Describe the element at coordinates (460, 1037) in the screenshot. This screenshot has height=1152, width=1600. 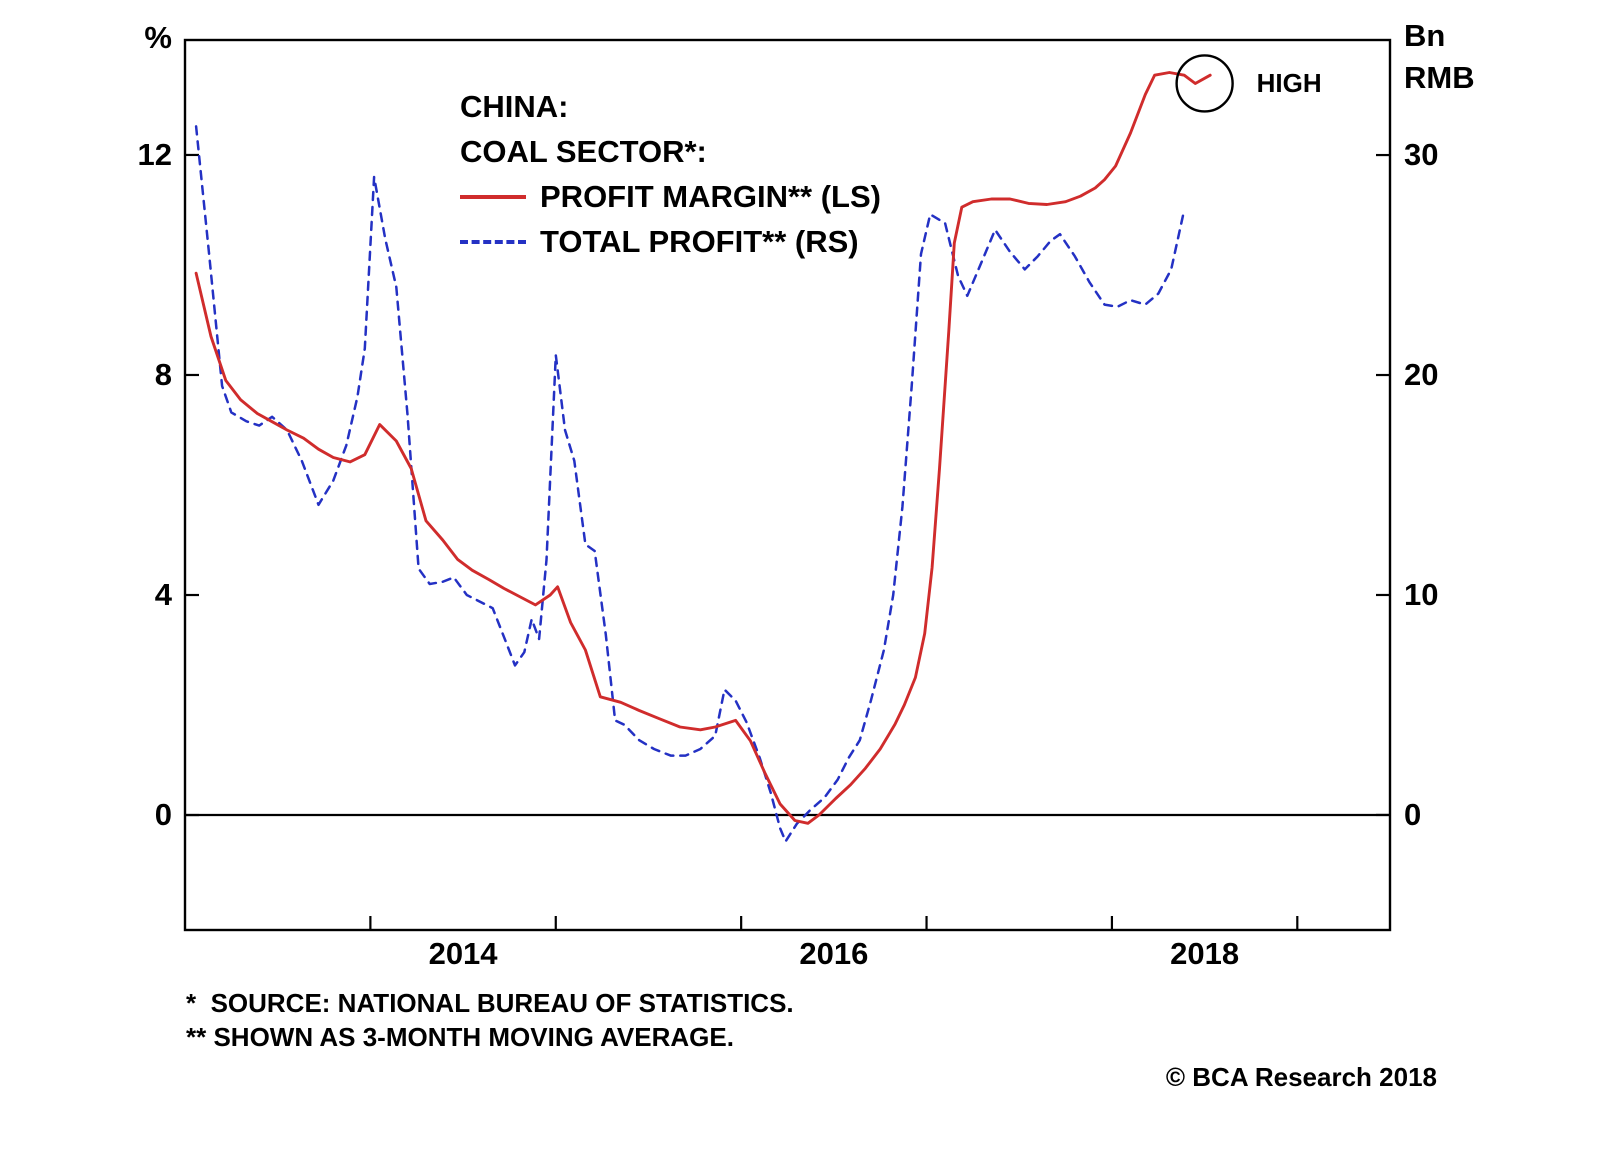
I see `footnote-moving-average: ** SHOWN AS 3-MONTH MOVING AVERAGE.` at that location.